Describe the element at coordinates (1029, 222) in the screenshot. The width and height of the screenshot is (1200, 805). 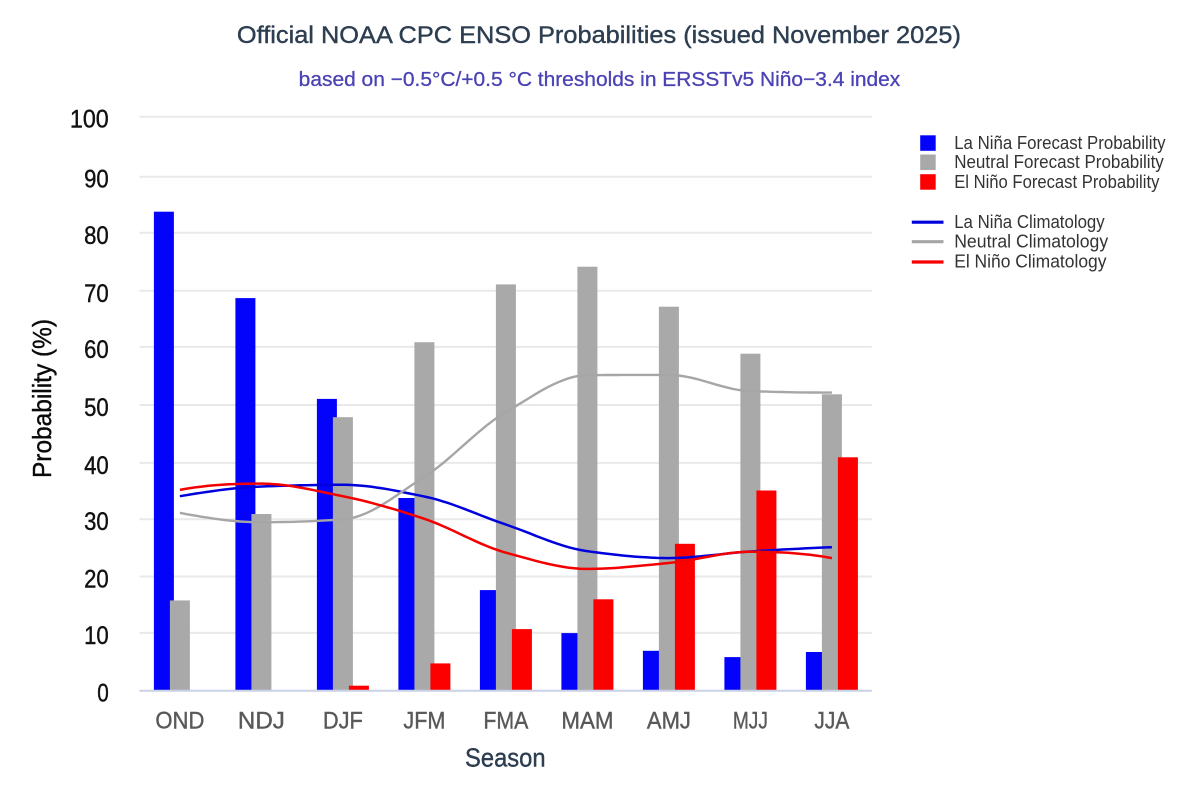
I see `svg-text: La Niña Climatology` at that location.